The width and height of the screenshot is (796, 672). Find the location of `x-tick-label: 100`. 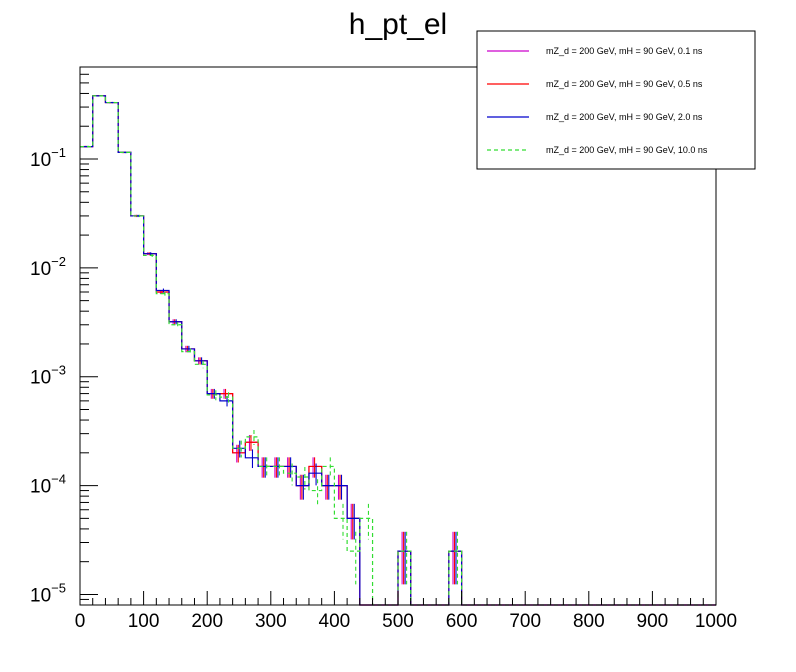

x-tick-label: 100 is located at coordinates (144, 621).